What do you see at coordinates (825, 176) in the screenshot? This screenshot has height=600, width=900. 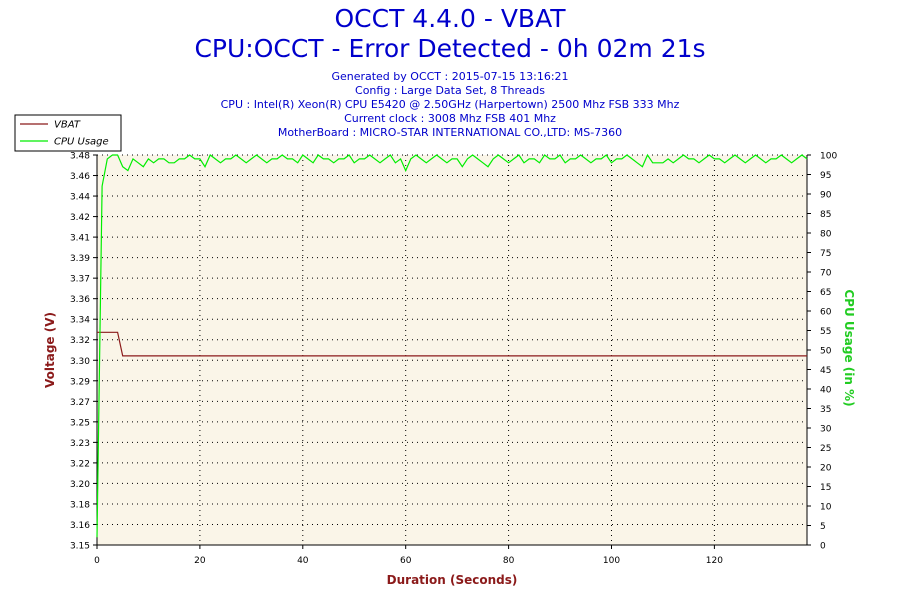 I see `y-right-tick-label: 95` at bounding box center [825, 176].